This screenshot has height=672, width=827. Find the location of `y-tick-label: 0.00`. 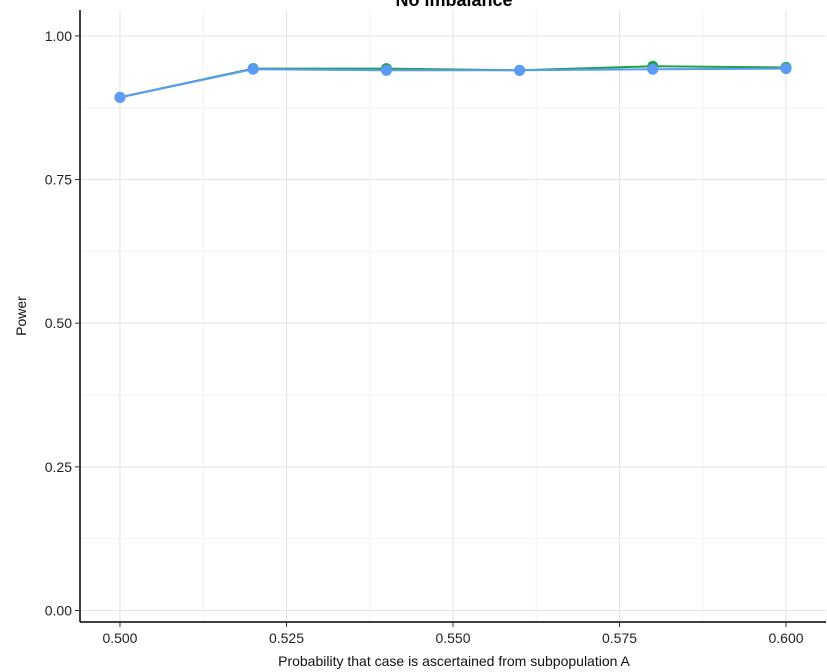

y-tick-label: 0.00 is located at coordinates (58, 611).